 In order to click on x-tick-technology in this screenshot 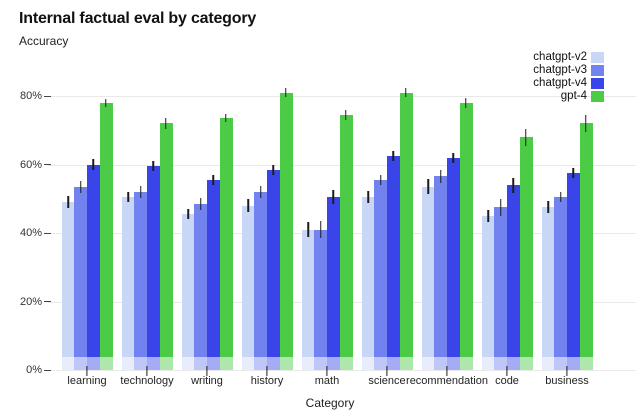, I will do `click(147, 371)`.